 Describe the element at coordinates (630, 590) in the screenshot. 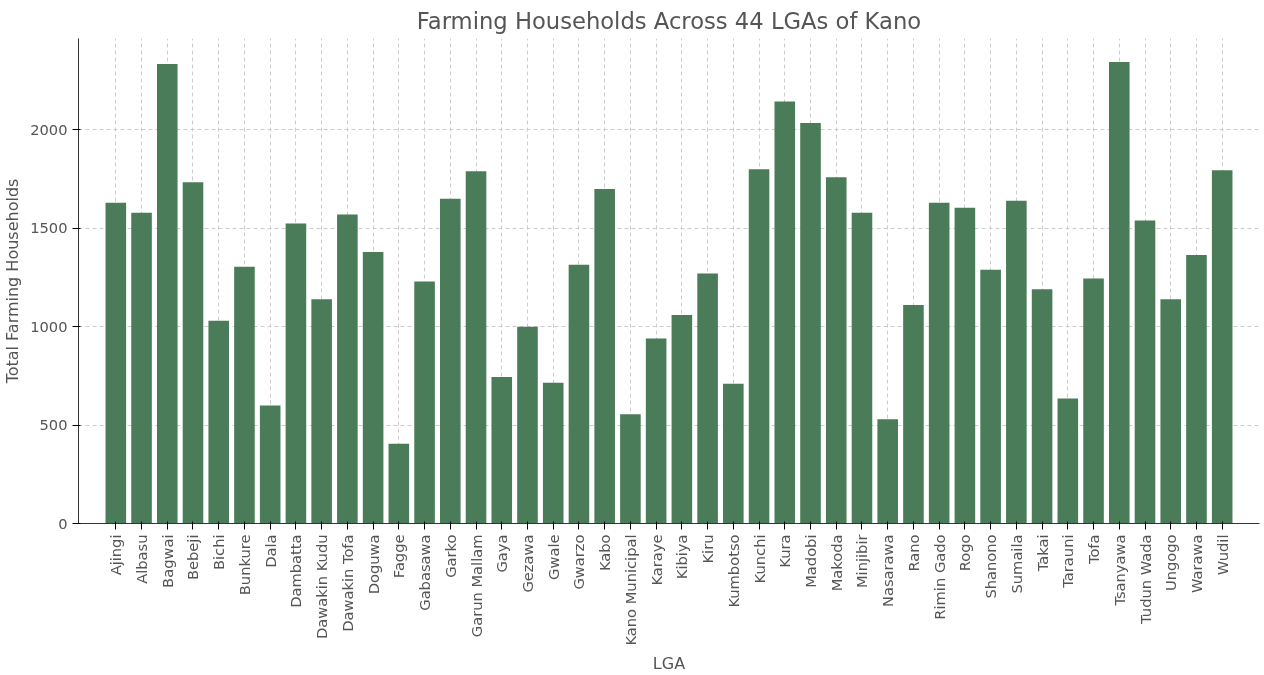

I see `x-tick-label: Kano Municipal` at that location.